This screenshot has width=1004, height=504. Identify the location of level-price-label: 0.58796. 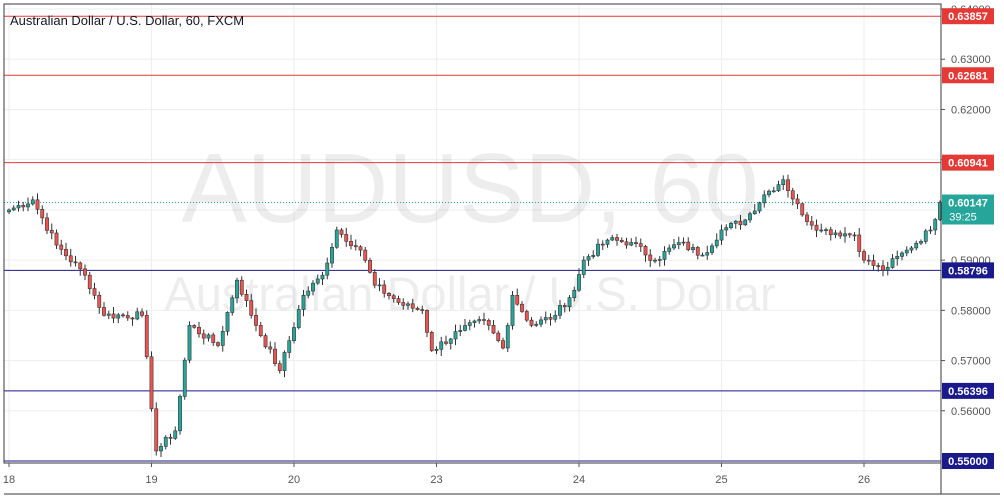
(968, 271).